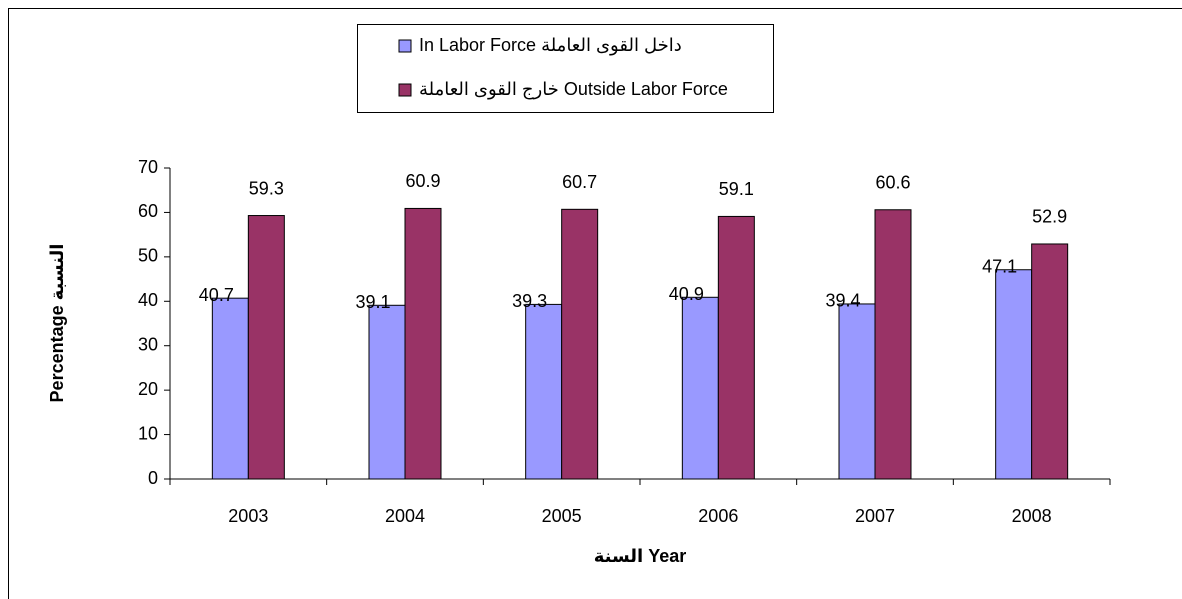 The width and height of the screenshot is (1182, 599). Describe the element at coordinates (148, 433) in the screenshot. I see `y-tick-label: 10` at that location.